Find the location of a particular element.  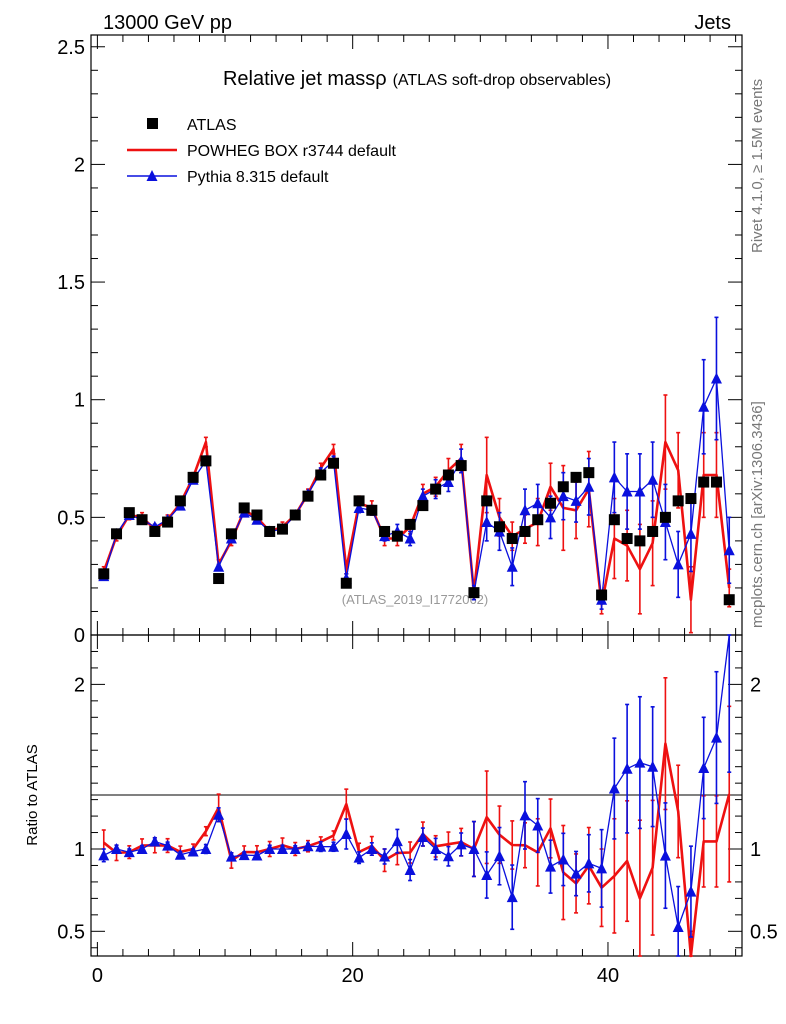

legend-label-powheg: POWHEG BOX r3744 default is located at coordinates (292, 151).